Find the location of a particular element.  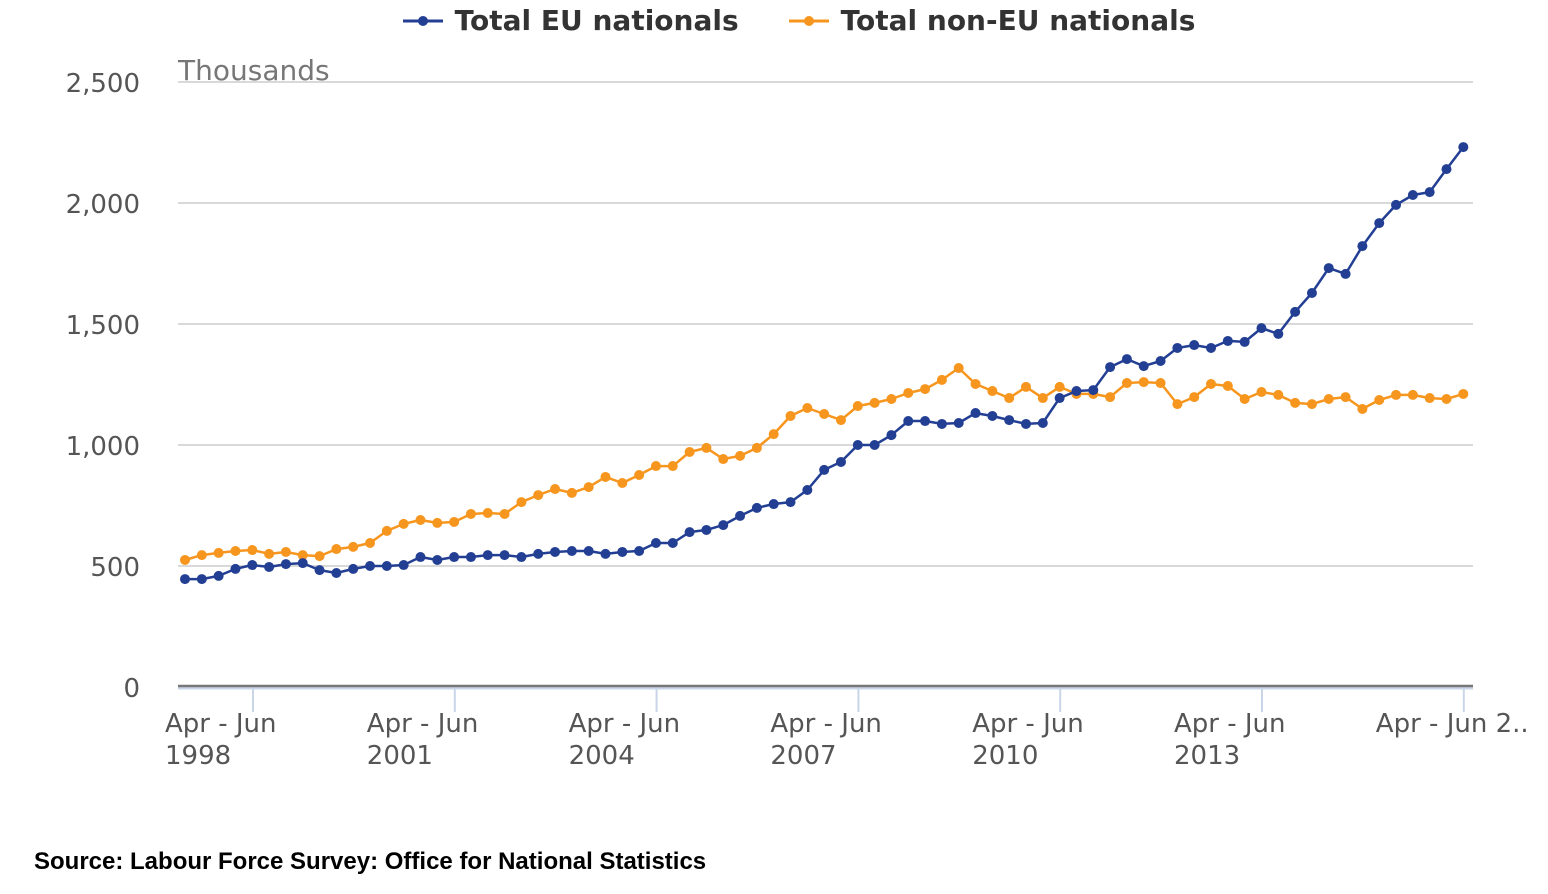

legend-item-eu: Total EU nationals is located at coordinates (570, 20).